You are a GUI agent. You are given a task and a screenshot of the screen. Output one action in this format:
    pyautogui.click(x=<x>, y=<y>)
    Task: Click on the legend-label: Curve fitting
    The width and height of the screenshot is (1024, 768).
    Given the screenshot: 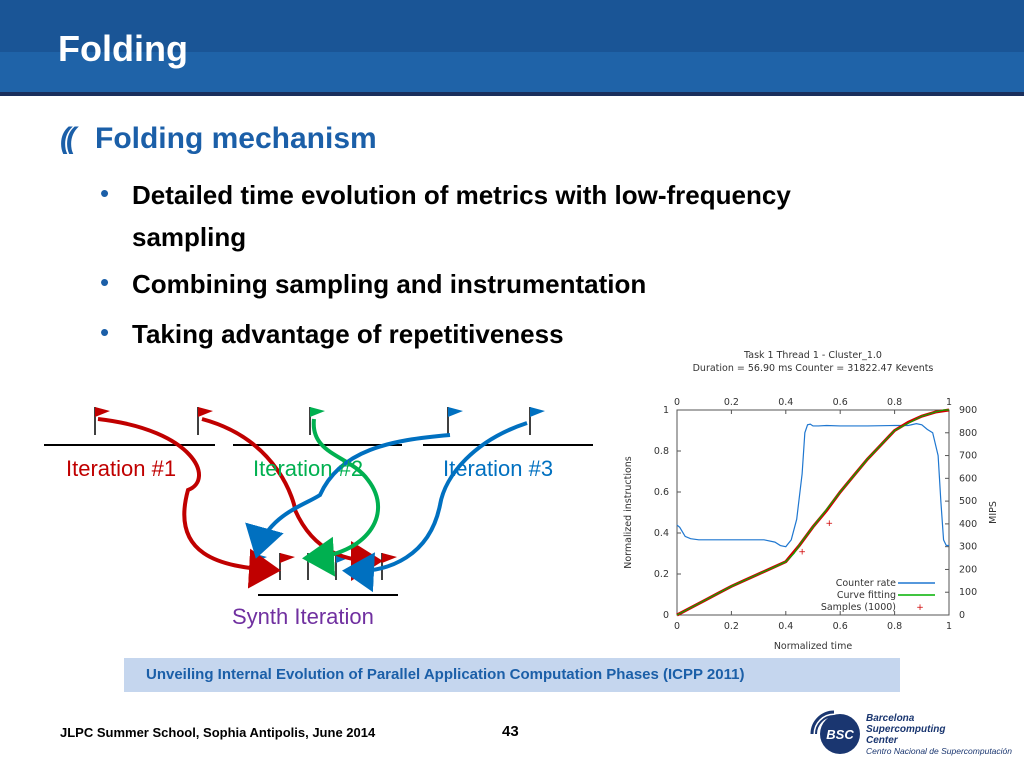 What is the action you would take?
    pyautogui.click(x=866, y=595)
    